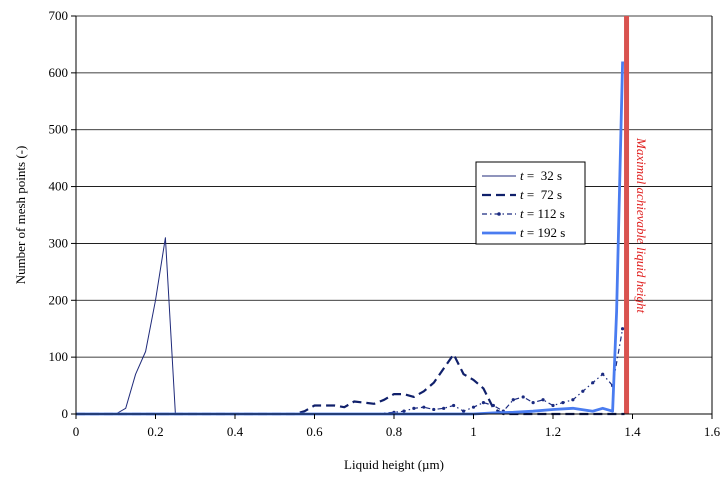 The height and width of the screenshot is (480, 723). Describe the element at coordinates (473, 431) in the screenshot. I see `x-tick-label-5: 1` at that location.